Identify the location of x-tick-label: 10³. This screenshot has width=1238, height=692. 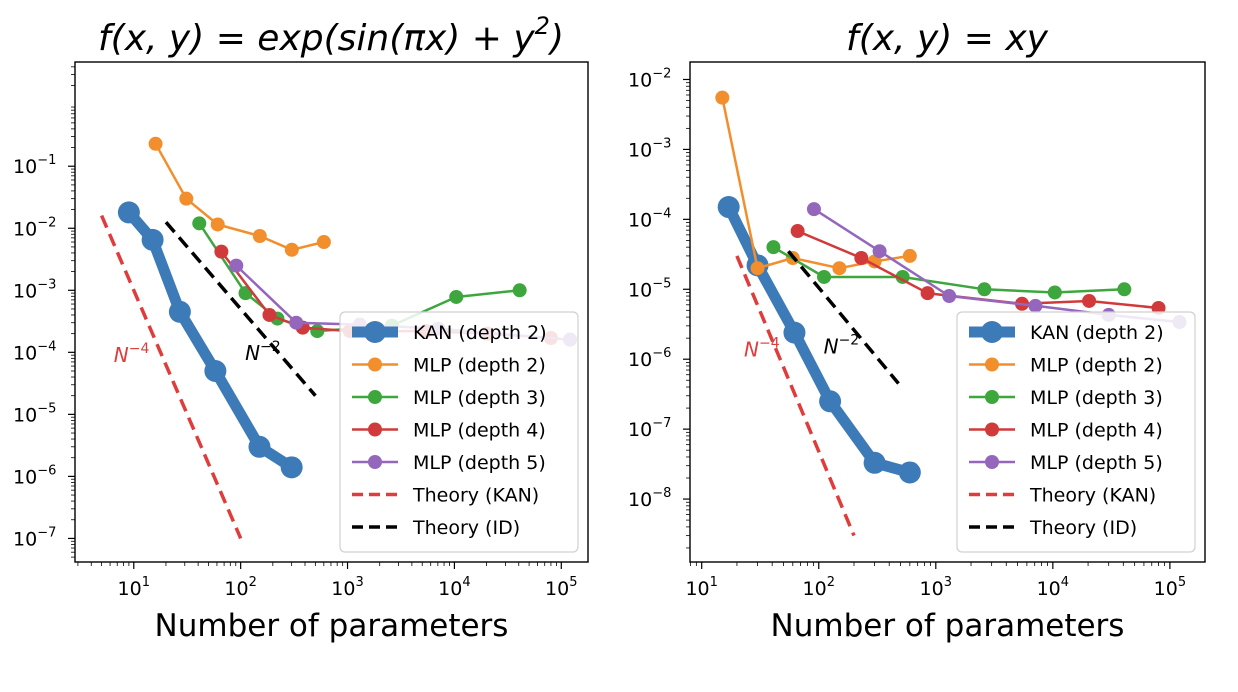
(347, 587).